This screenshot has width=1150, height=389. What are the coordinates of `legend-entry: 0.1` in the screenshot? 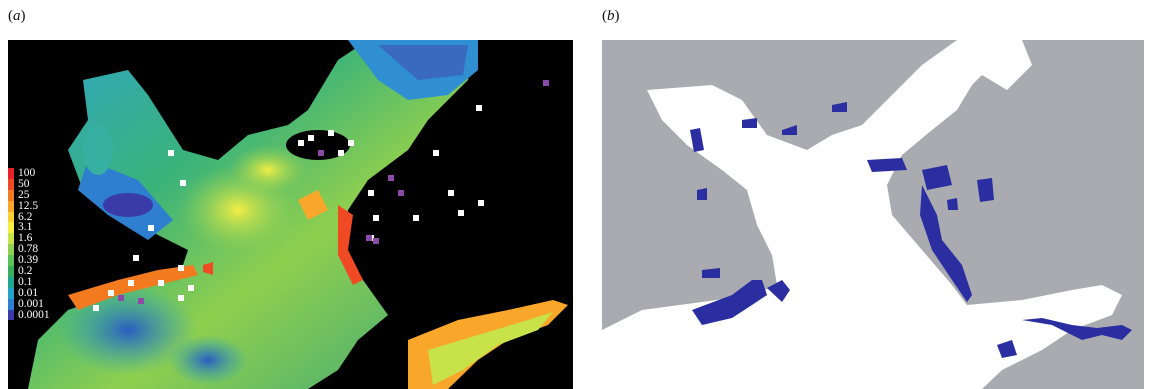 It's located at (43, 281).